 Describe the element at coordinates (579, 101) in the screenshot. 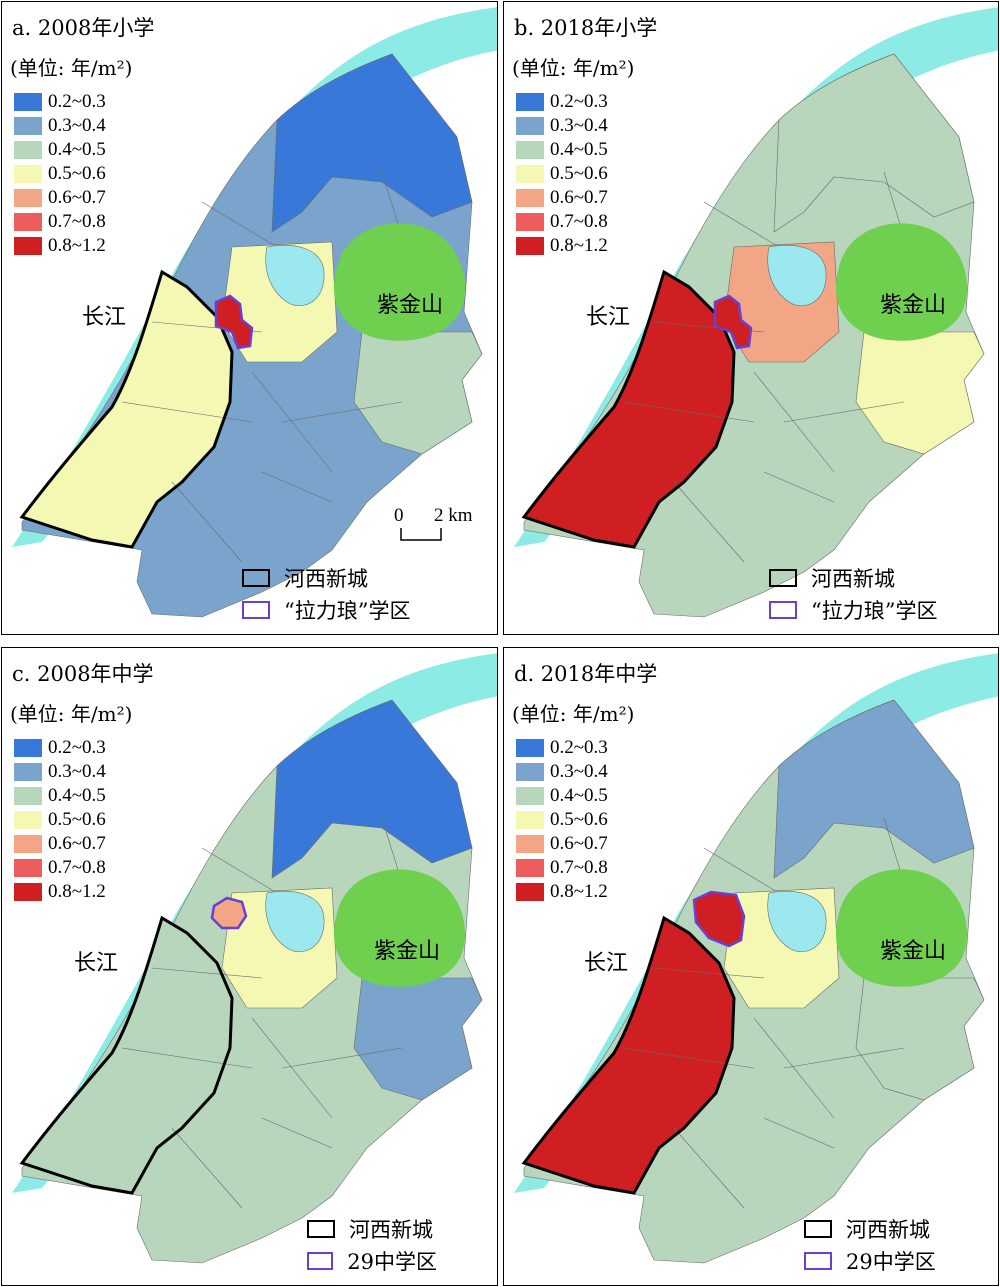

I see `legend-label: 0.2~0.3` at that location.